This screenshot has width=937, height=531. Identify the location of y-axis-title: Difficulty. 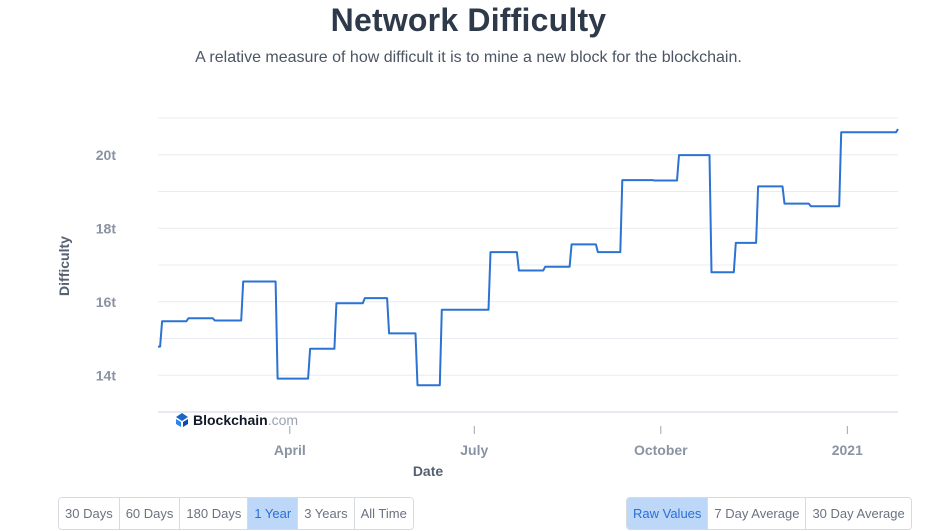
(64, 266).